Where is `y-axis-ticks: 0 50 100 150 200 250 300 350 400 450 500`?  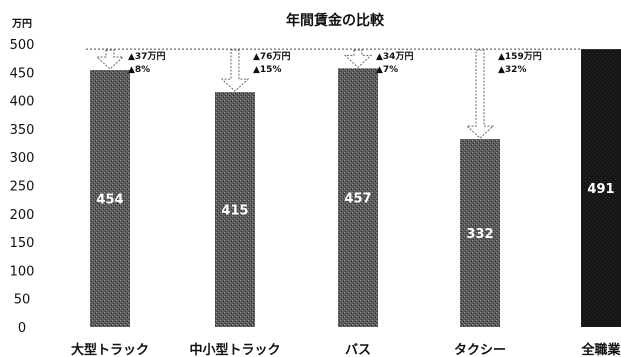
y-axis-ticks: 0 50 100 150 200 250 300 350 400 450 500 is located at coordinates (22, 187).